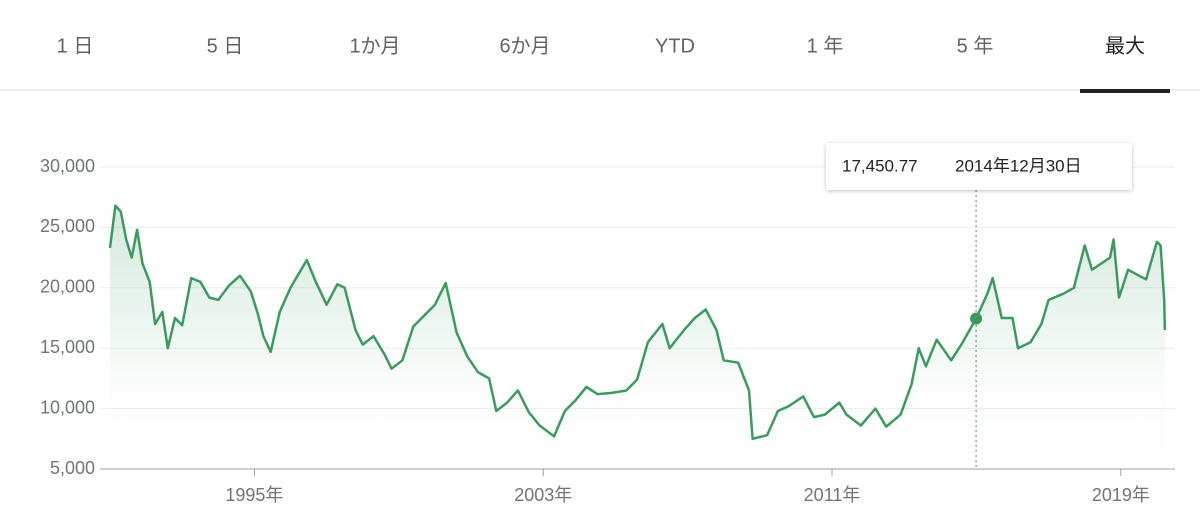 The height and width of the screenshot is (529, 1200). What do you see at coordinates (67, 226) in the screenshot?
I see `y-tick-label: 25,000` at bounding box center [67, 226].